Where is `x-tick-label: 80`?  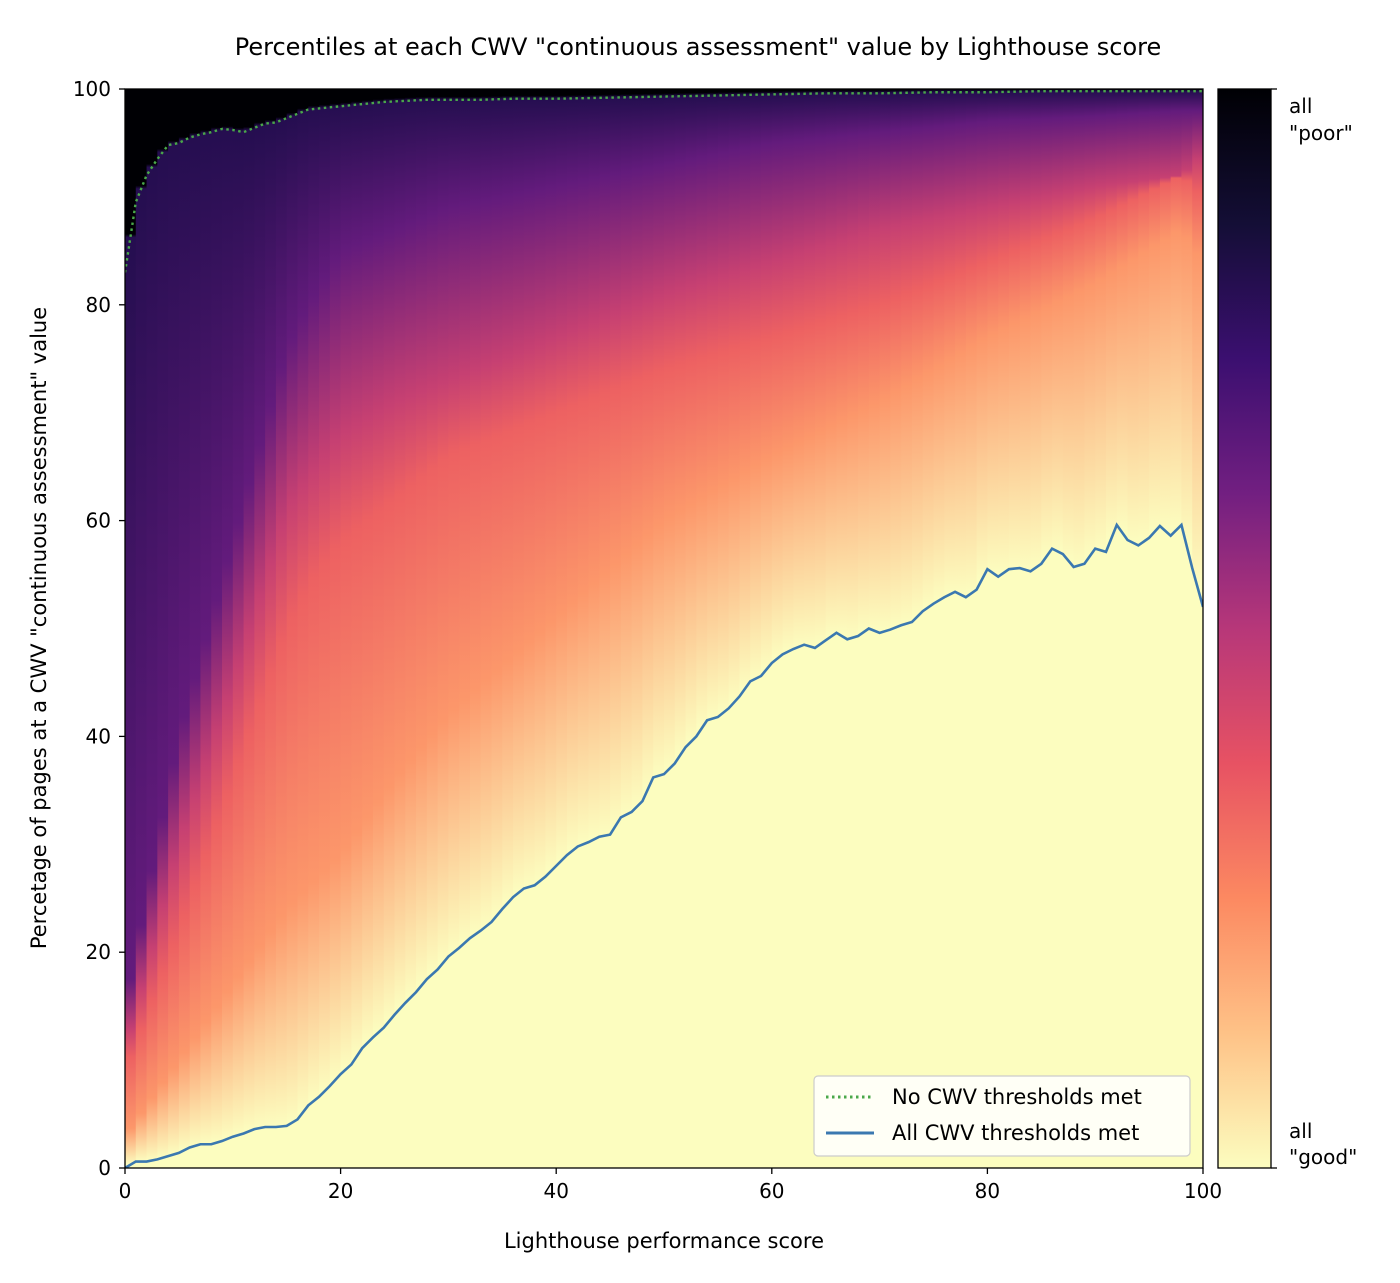 x-tick-label: 80 is located at coordinates (987, 1191).